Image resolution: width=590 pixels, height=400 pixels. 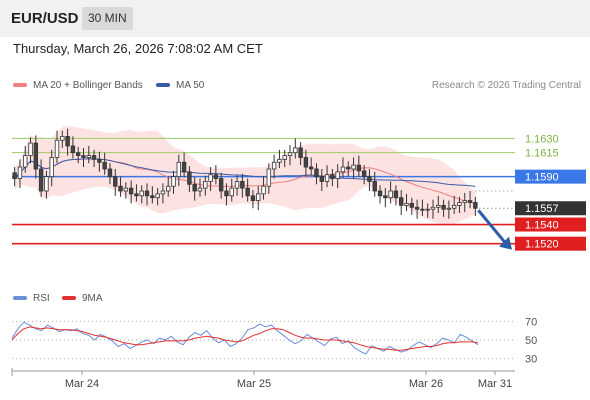 I want to click on level-label-1.1630: 1.1630, so click(x=542, y=139).